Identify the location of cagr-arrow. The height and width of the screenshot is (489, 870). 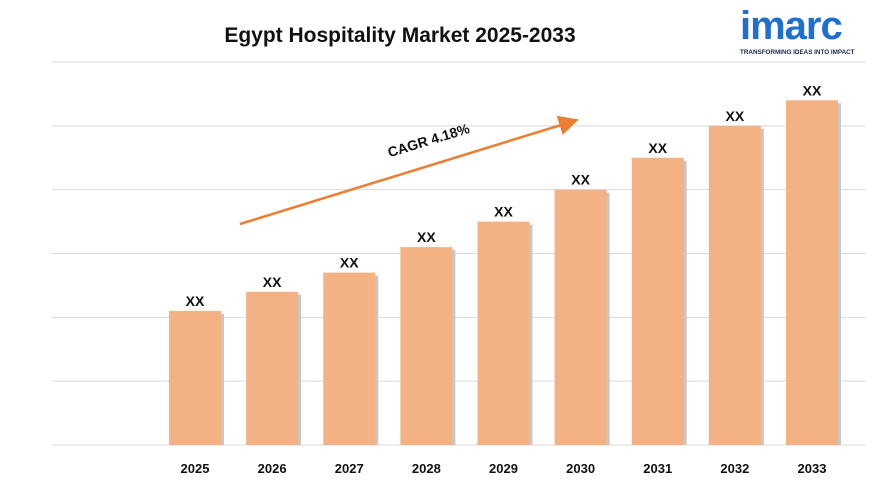
(409, 170).